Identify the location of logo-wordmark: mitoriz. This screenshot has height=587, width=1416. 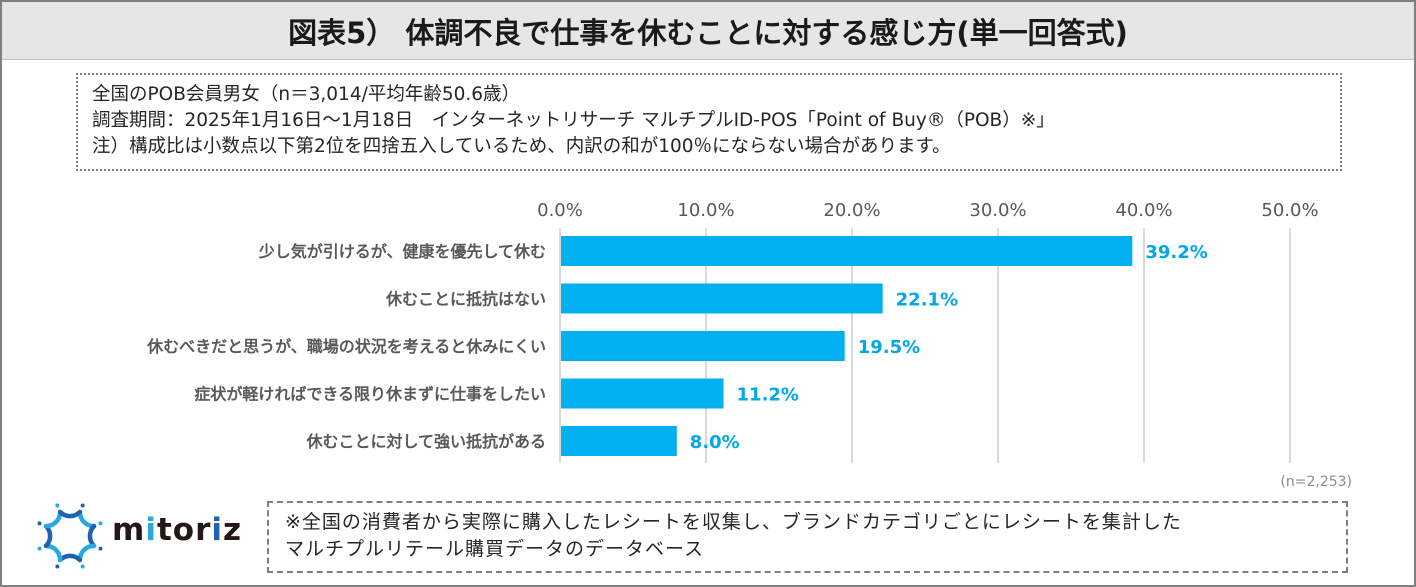
(177, 530).